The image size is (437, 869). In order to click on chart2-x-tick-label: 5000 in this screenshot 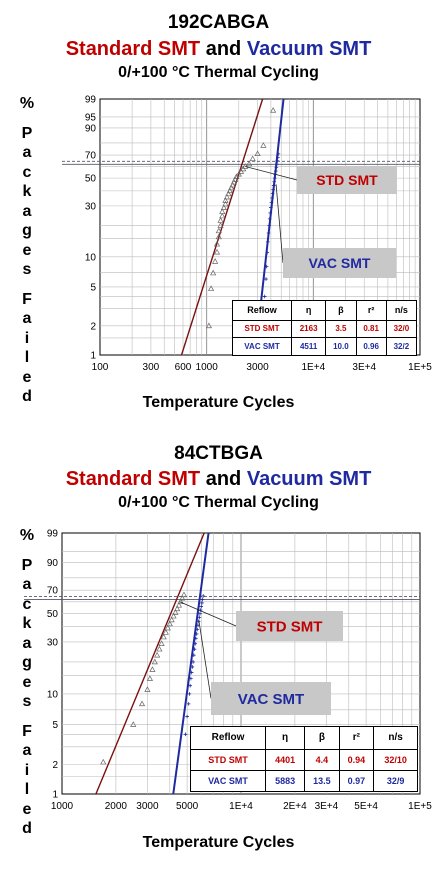, I will do `click(187, 806)`.